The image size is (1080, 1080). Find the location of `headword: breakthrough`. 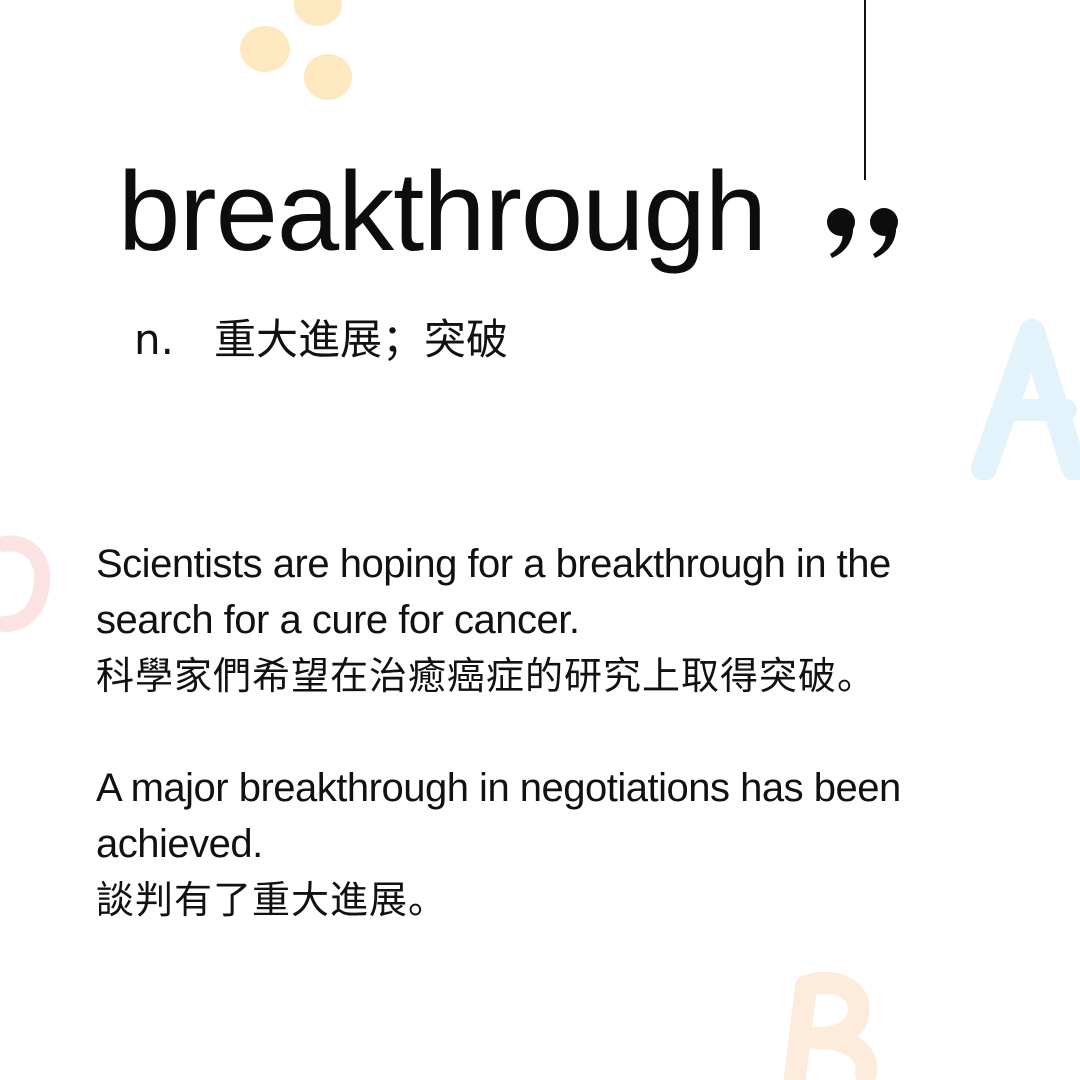

headword: breakthrough is located at coordinates (442, 211).